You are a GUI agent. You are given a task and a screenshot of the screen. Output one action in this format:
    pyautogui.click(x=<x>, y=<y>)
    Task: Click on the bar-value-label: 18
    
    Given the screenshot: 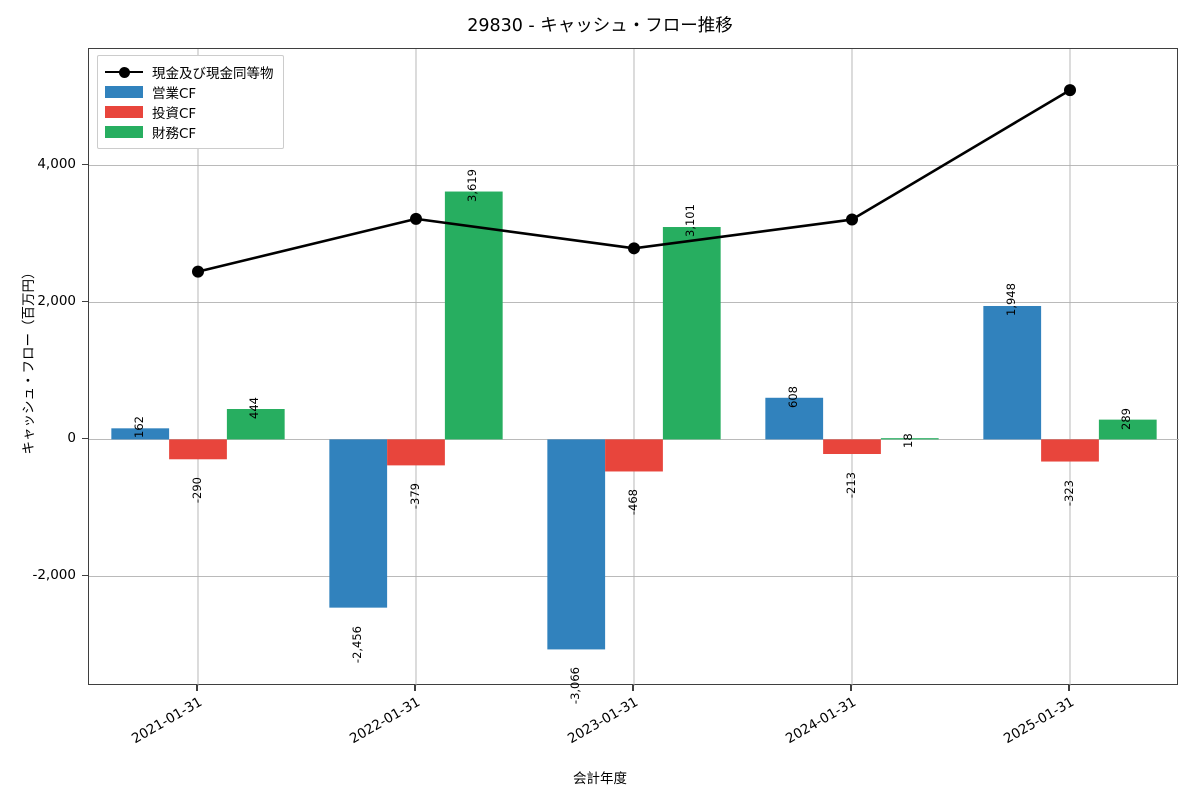 What is the action you would take?
    pyautogui.click(x=908, y=441)
    